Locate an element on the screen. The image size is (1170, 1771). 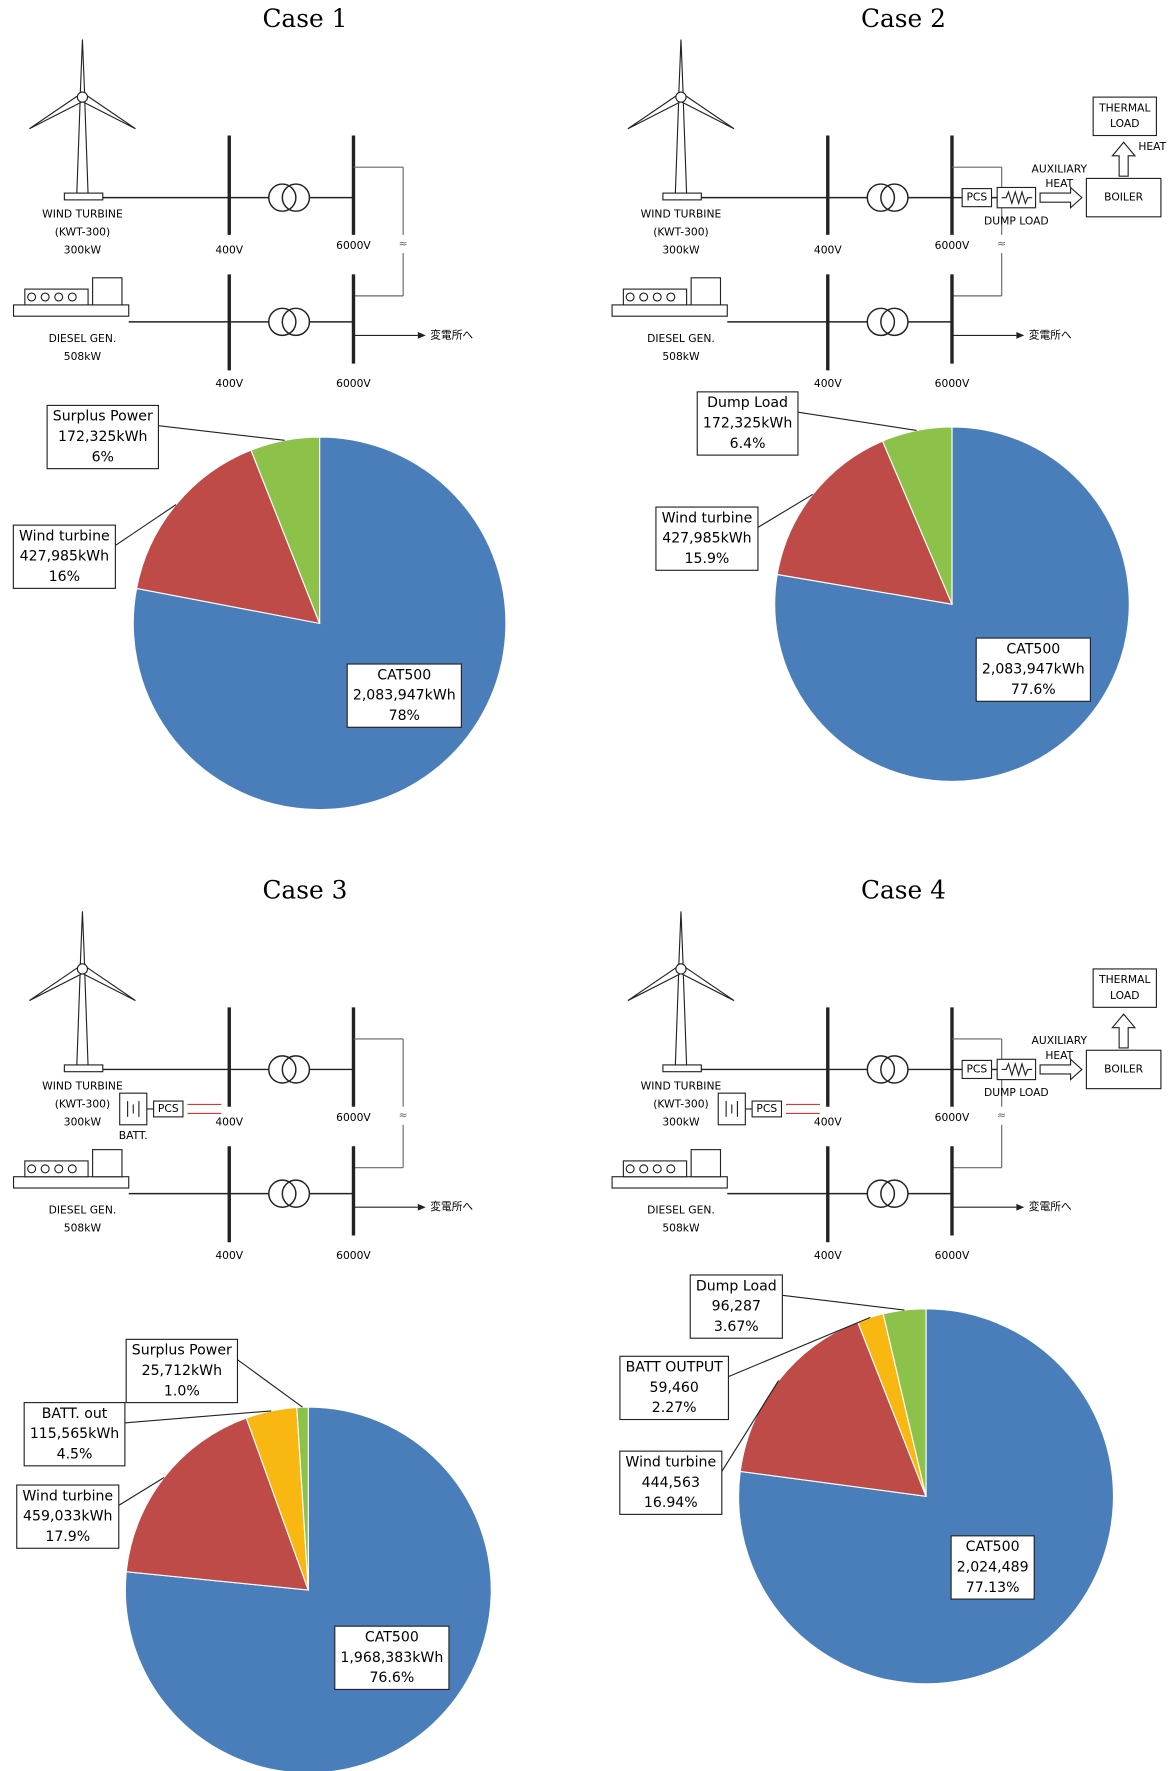
diagram-label: 508kW is located at coordinates (681, 356).